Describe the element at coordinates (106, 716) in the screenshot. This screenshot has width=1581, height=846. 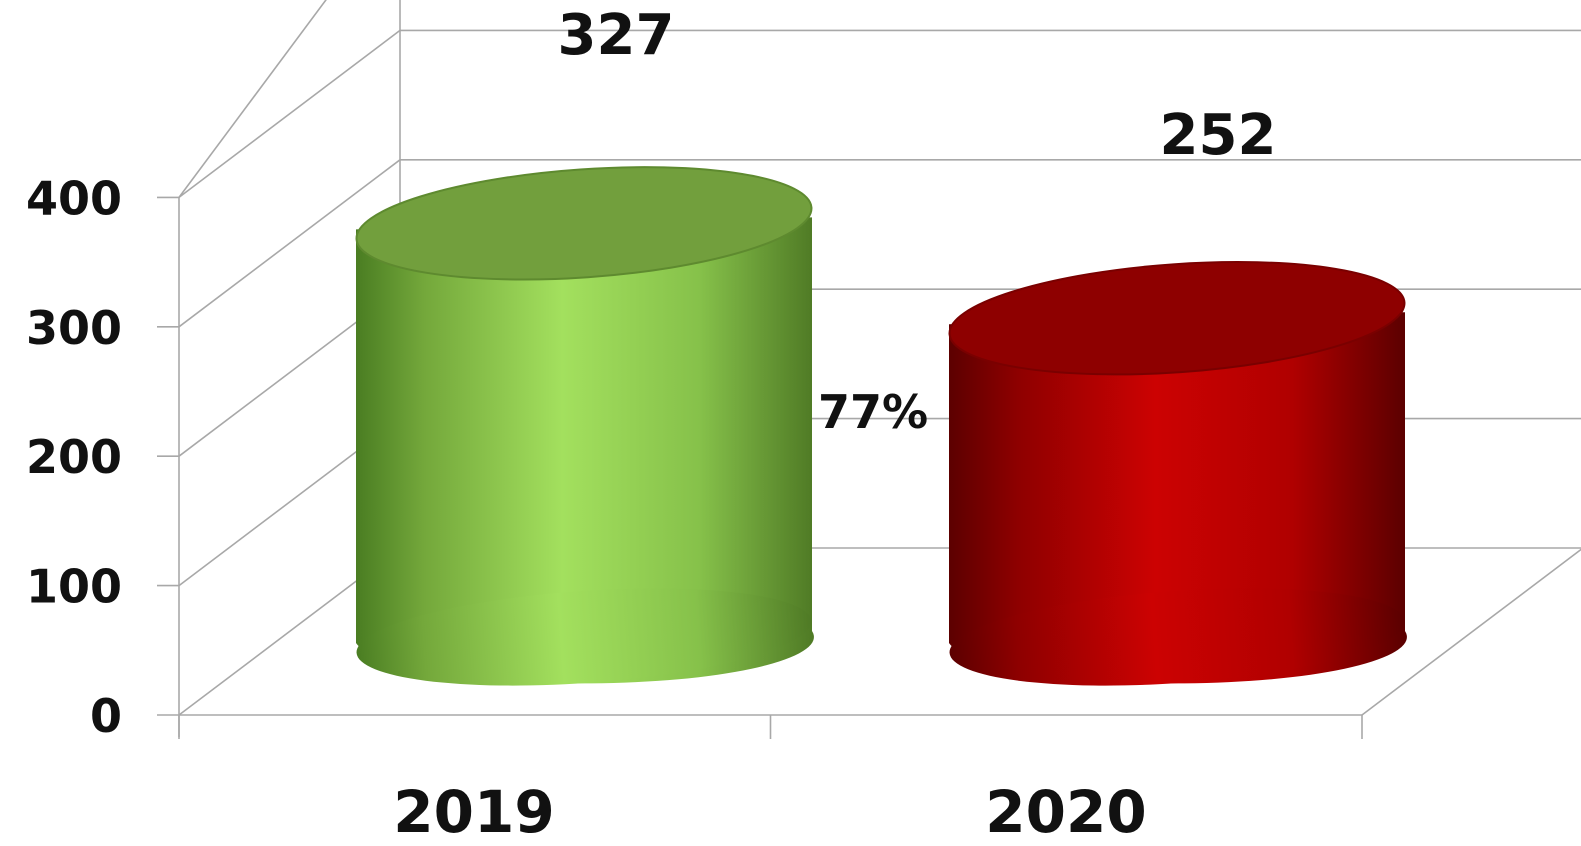
I see `y-tick-label: 0` at that location.